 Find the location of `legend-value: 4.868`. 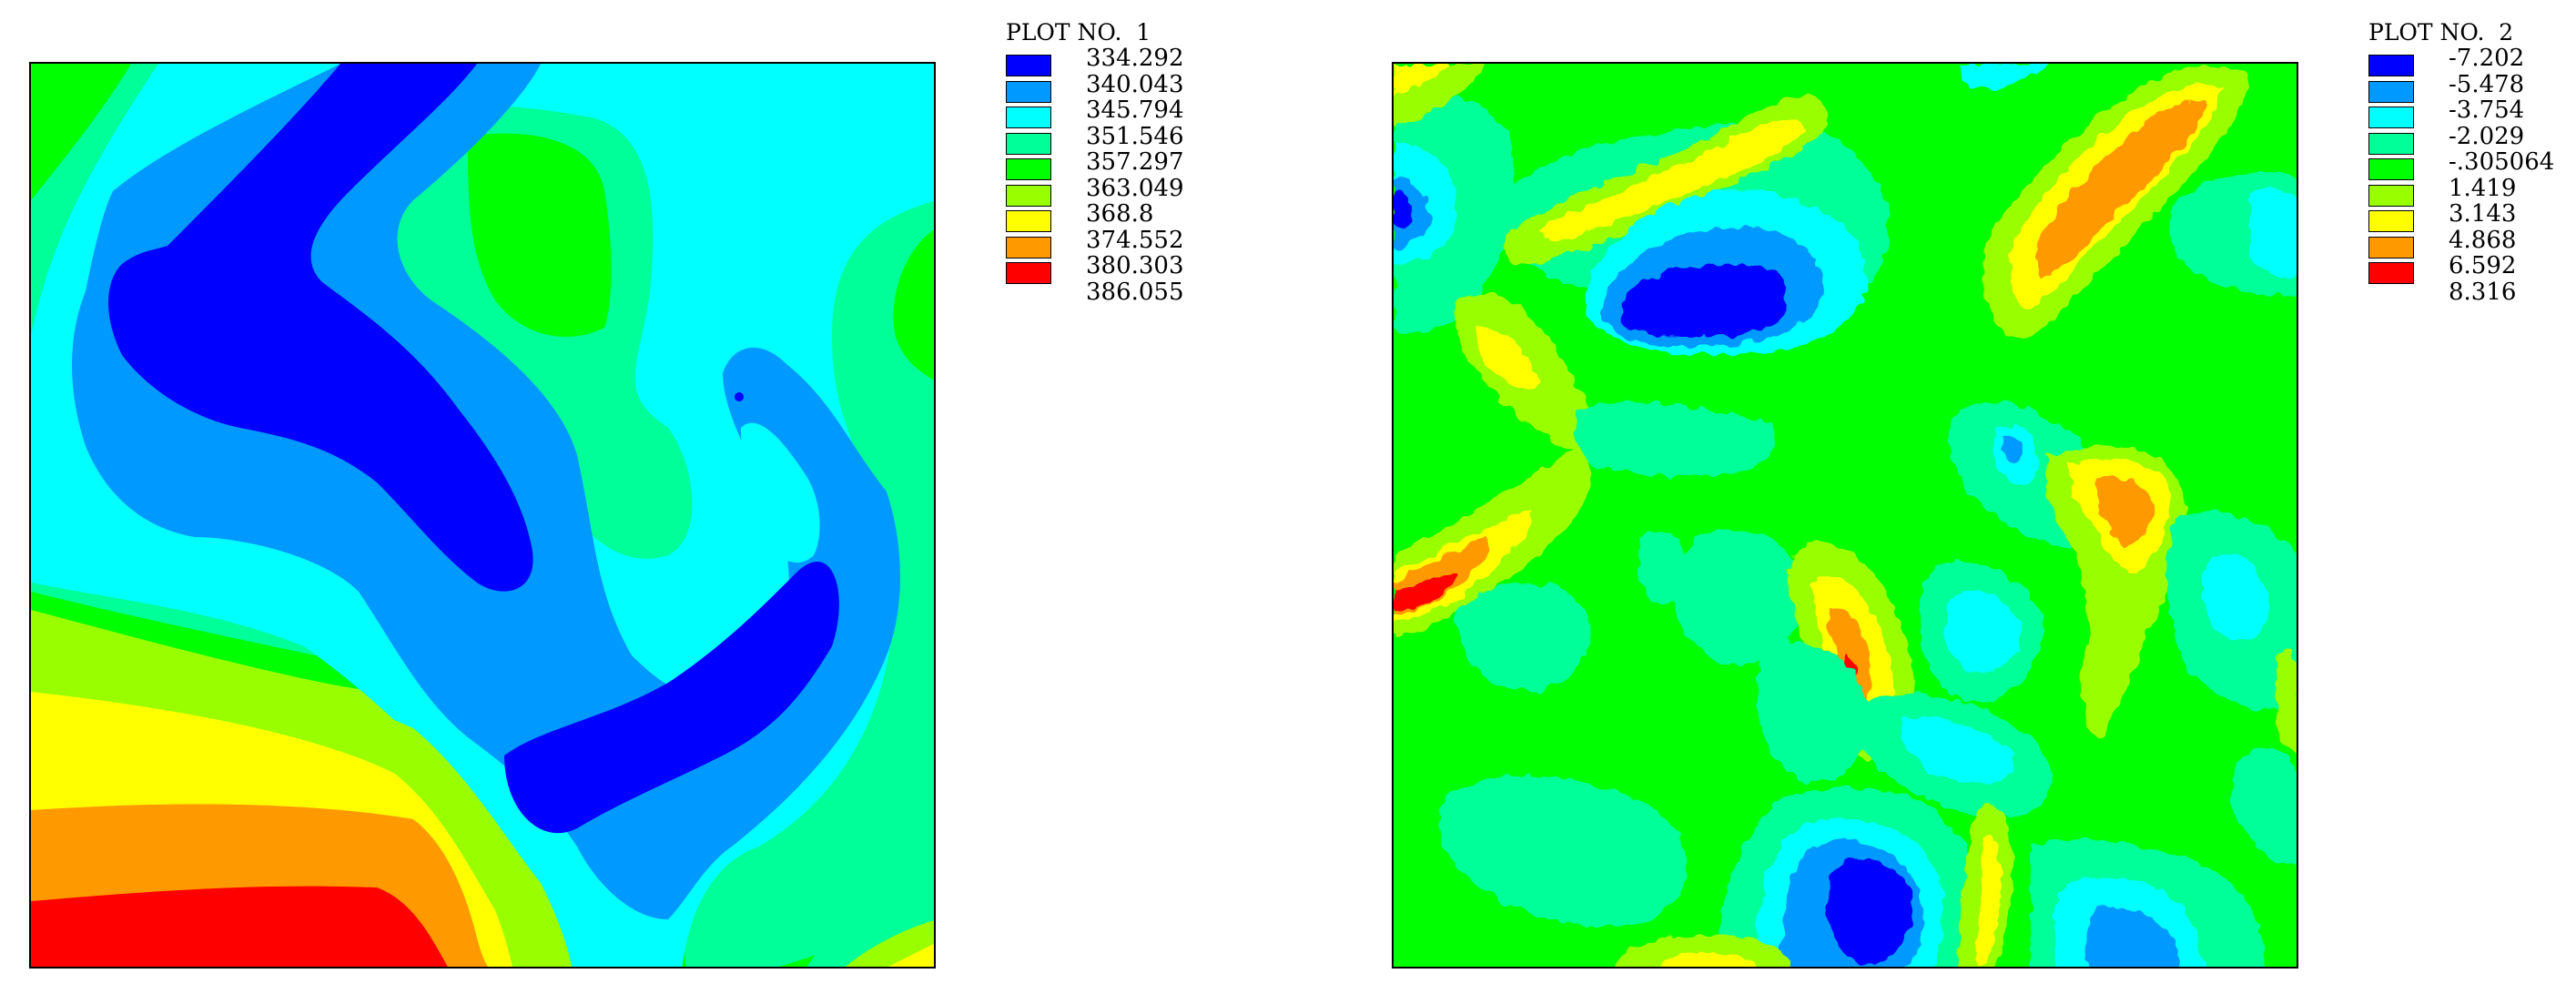

legend-value: 4.868 is located at coordinates (2483, 240).